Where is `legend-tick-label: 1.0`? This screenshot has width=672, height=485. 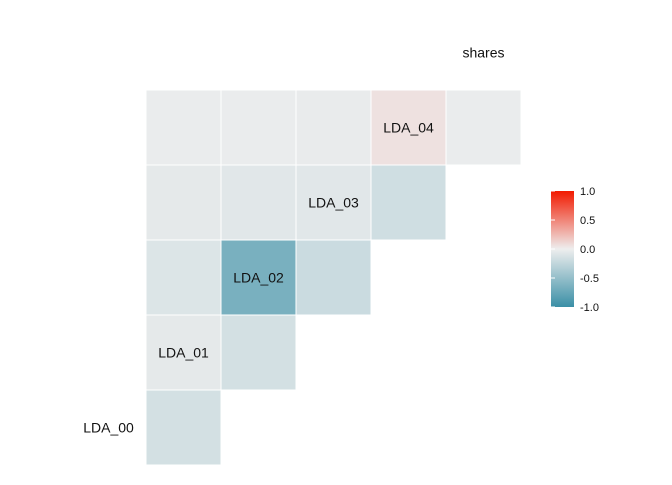 legend-tick-label: 1.0 is located at coordinates (587, 192).